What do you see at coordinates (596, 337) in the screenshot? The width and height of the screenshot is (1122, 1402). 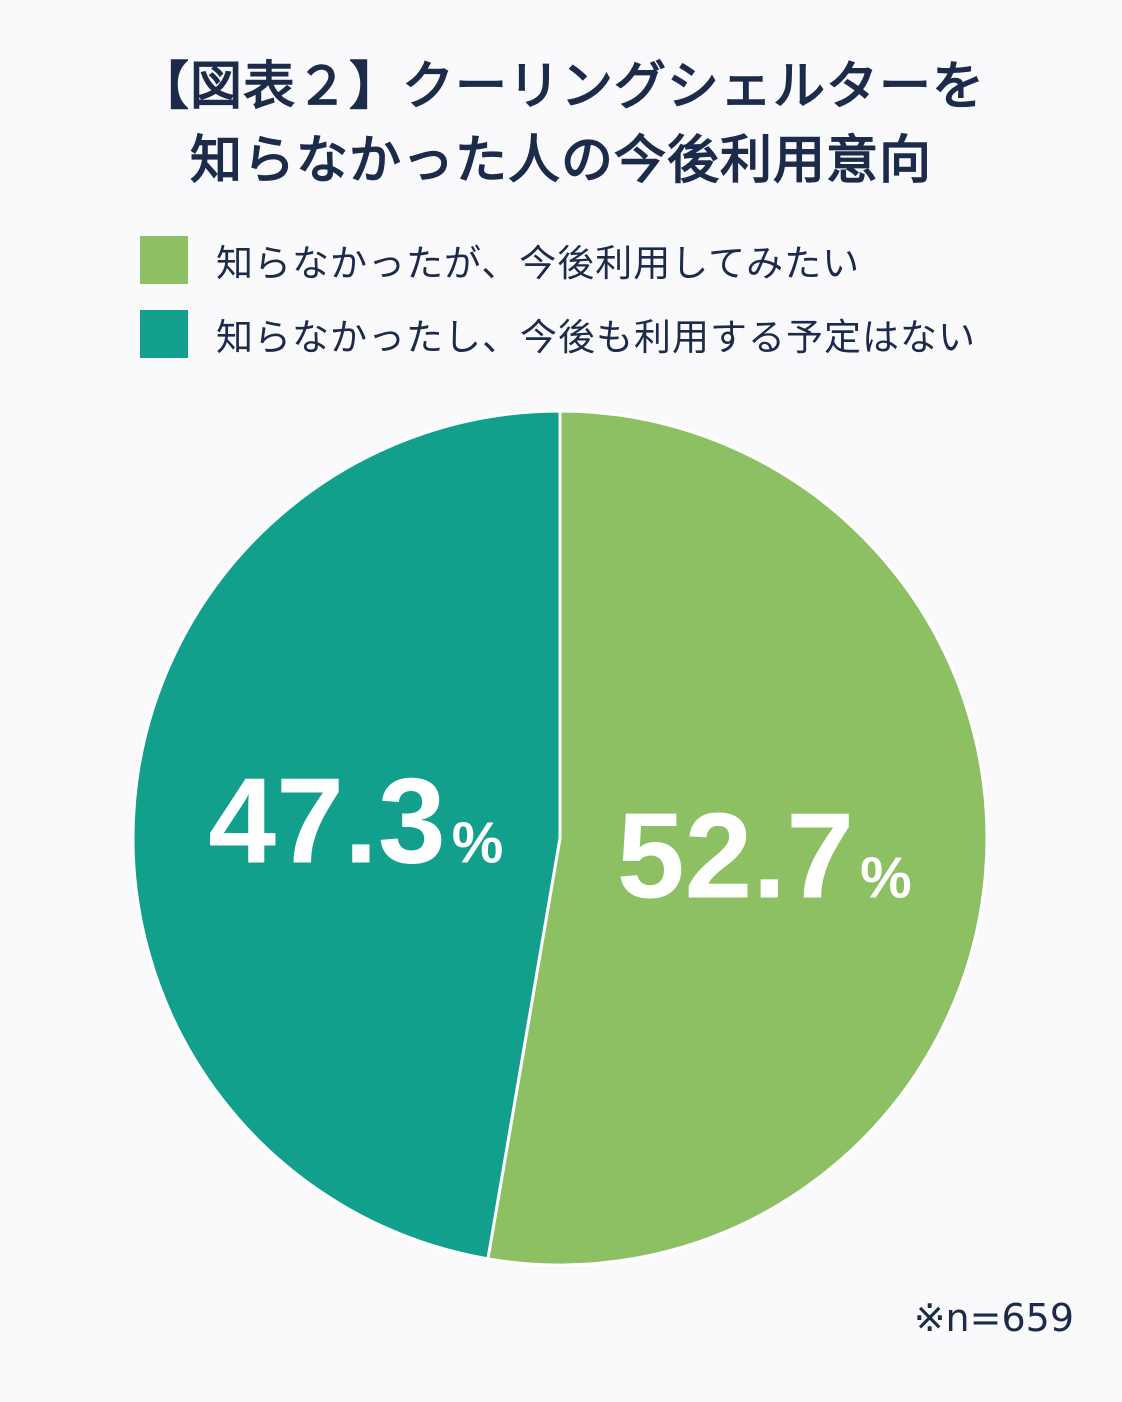 I see `legend-label-no-use: 知らなかったし、今後も利用する予定はない` at bounding box center [596, 337].